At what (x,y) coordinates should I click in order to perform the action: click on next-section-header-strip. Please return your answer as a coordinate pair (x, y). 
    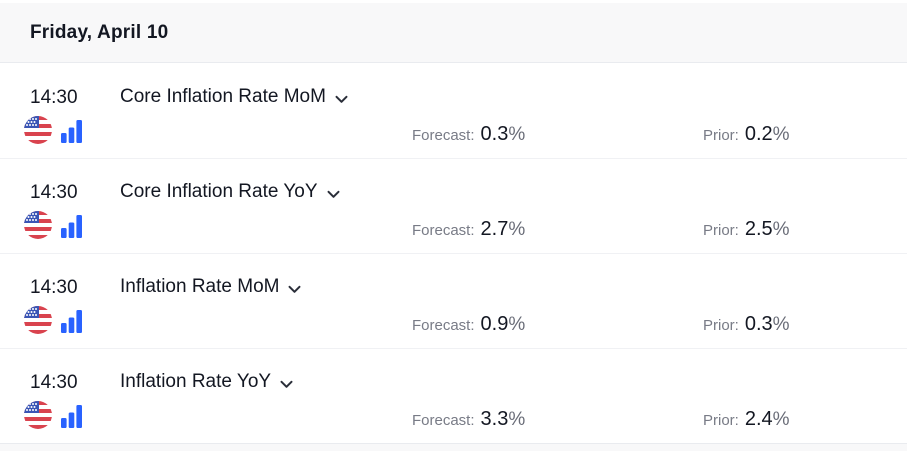
    Looking at the image, I should click on (453, 447).